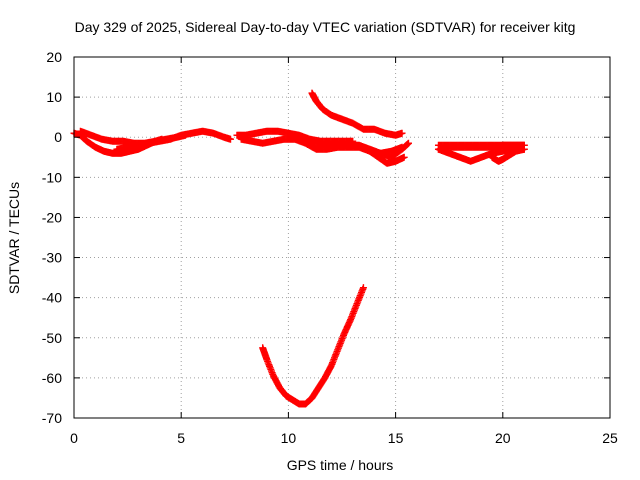  Describe the element at coordinates (52, 338) in the screenshot. I see `y-tick-label: -50` at that location.